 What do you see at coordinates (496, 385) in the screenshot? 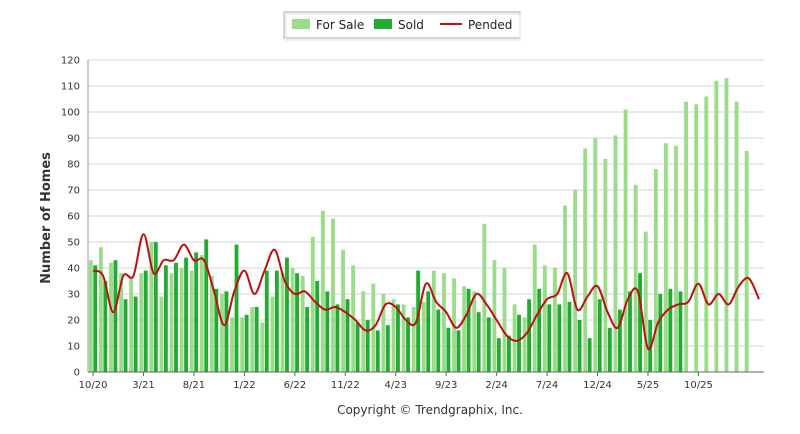
I see `x-tick-label: 2/24` at bounding box center [496, 385].